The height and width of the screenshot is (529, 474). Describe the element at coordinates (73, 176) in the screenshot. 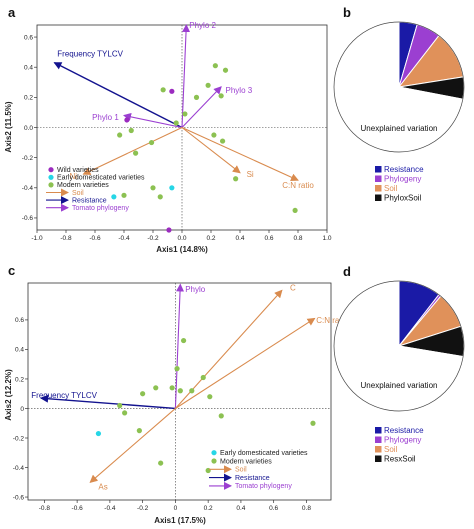

I see `soil-vector-label: Ni` at that location.